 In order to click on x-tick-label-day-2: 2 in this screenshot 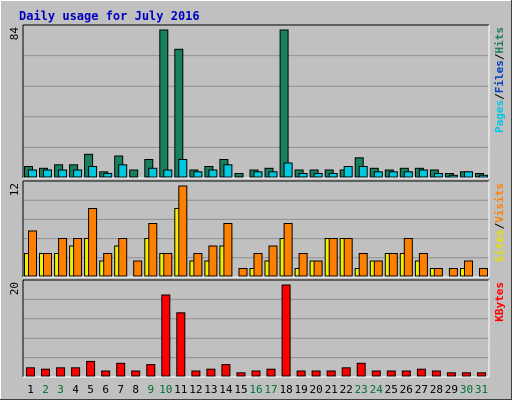, I will do `click(45, 389)`.